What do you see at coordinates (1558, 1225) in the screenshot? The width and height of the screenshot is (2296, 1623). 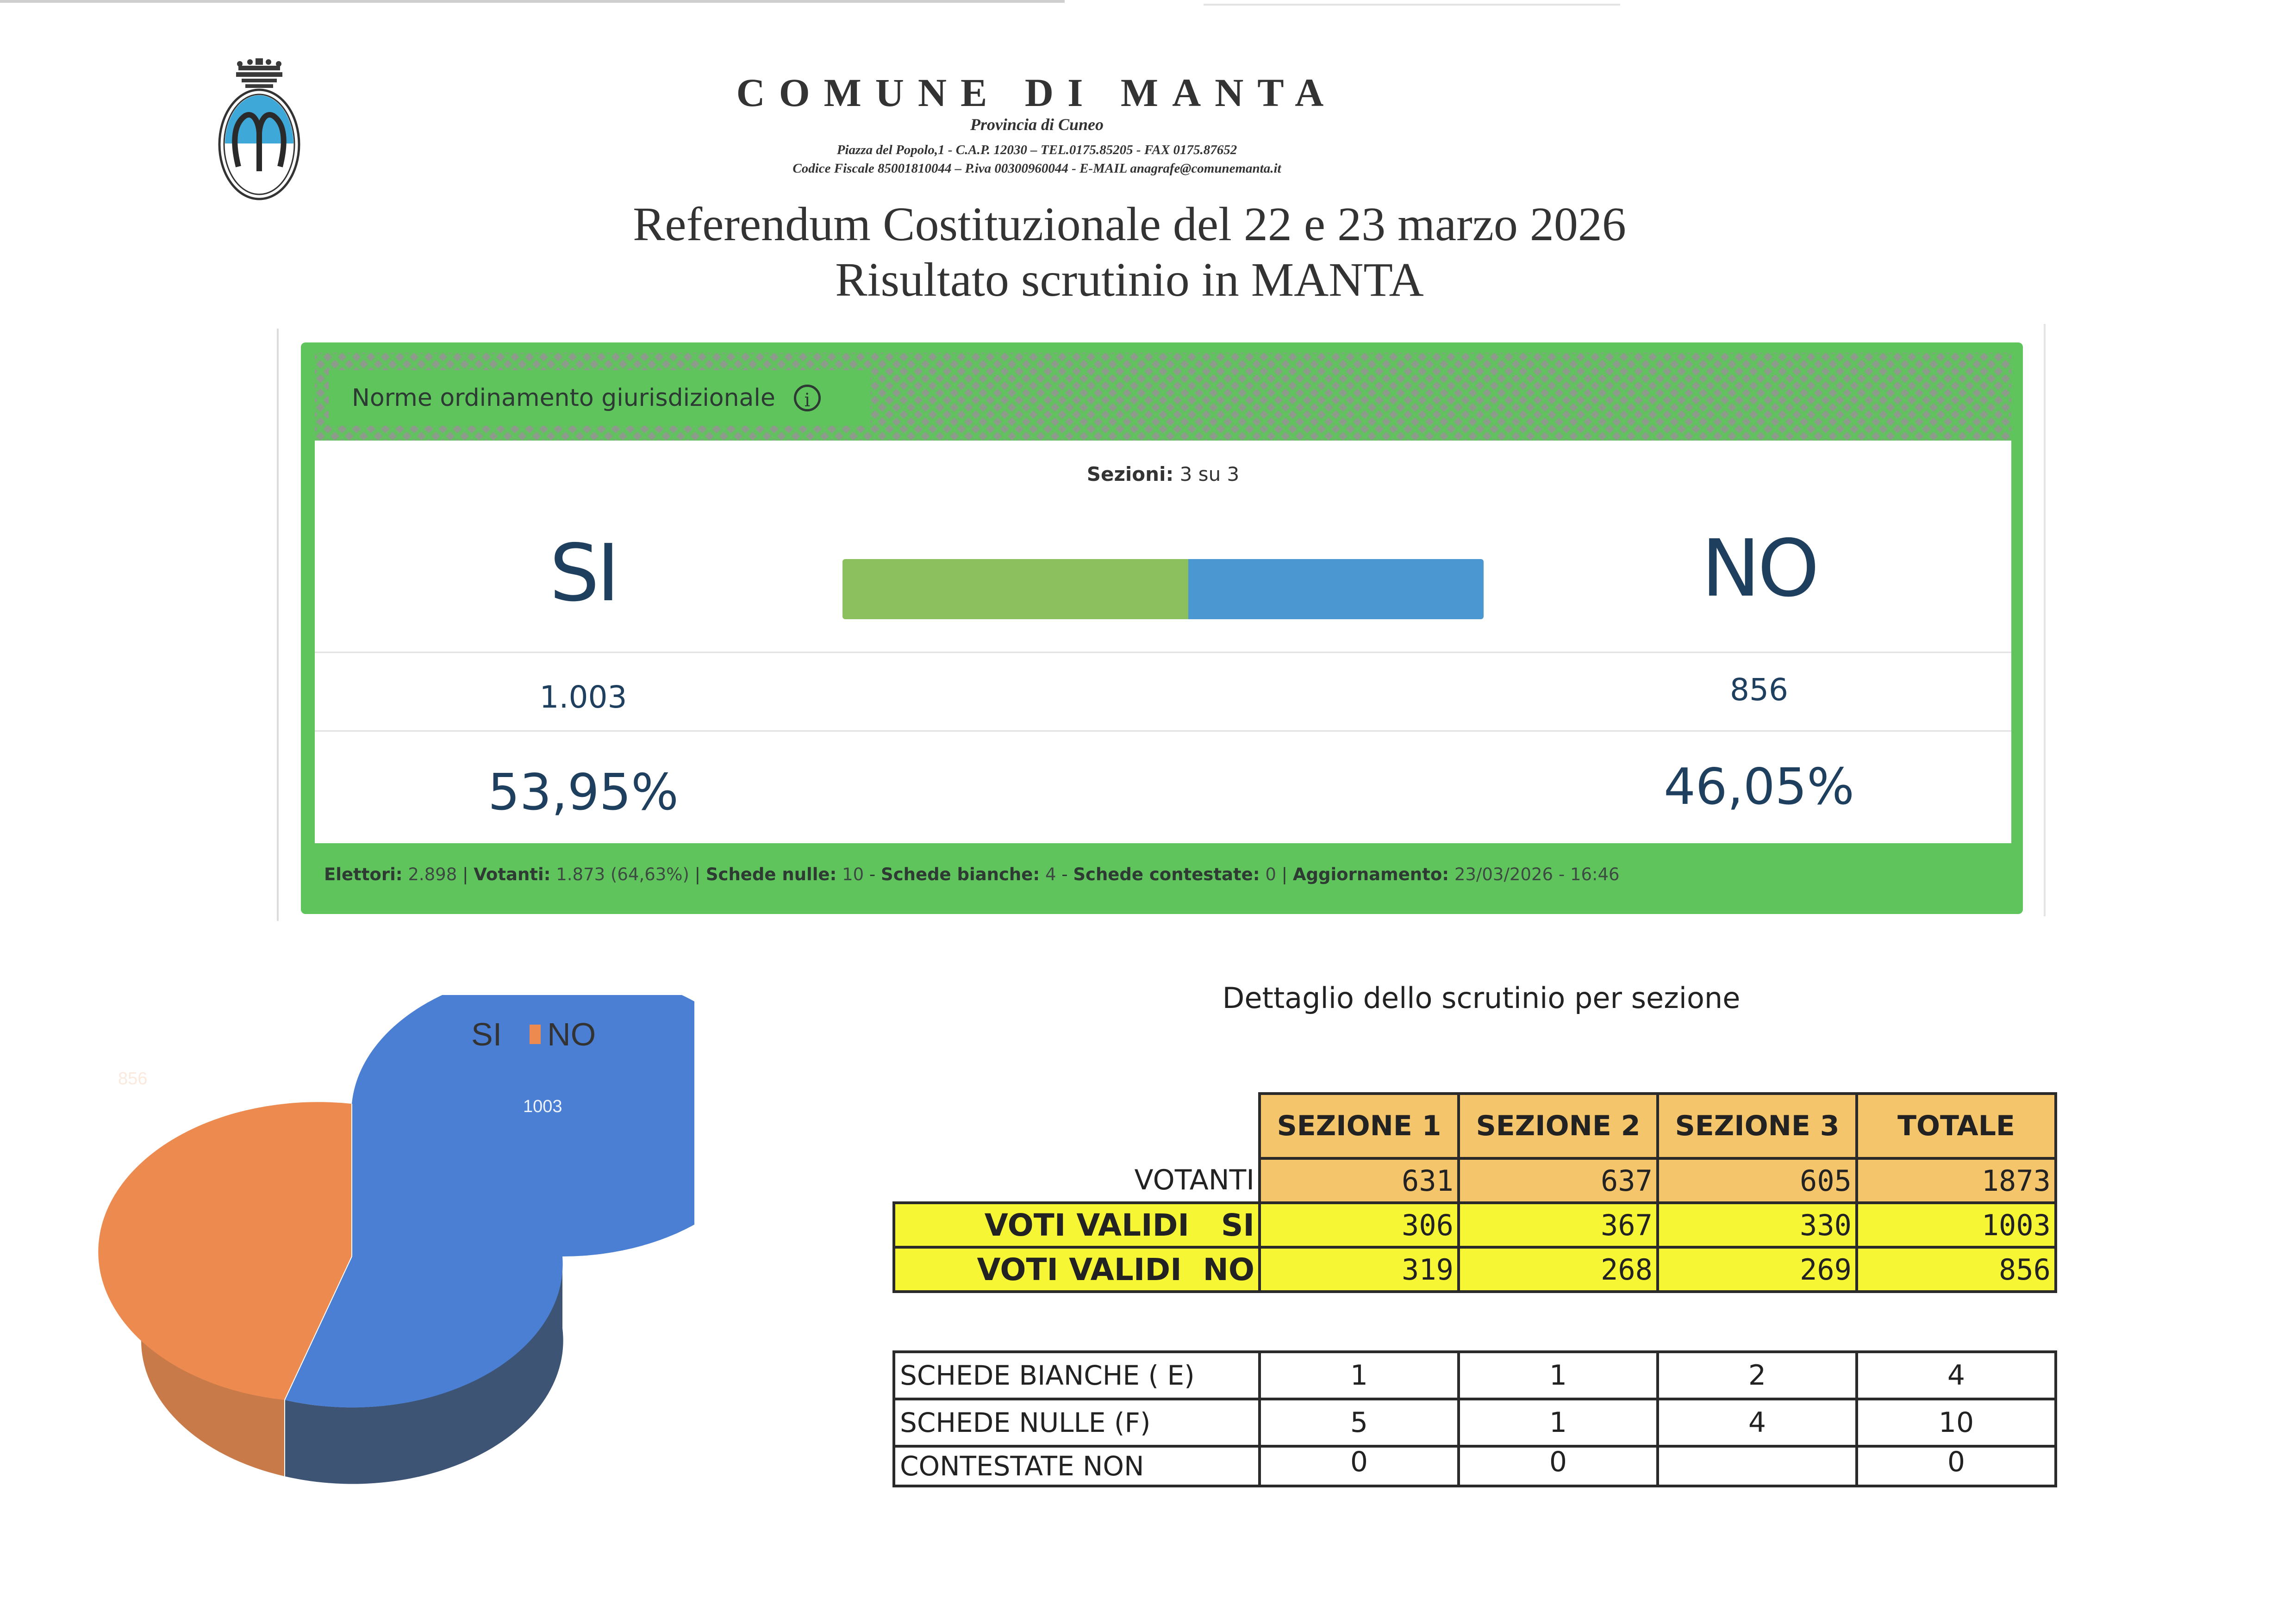 I see `cell: 367` at bounding box center [1558, 1225].